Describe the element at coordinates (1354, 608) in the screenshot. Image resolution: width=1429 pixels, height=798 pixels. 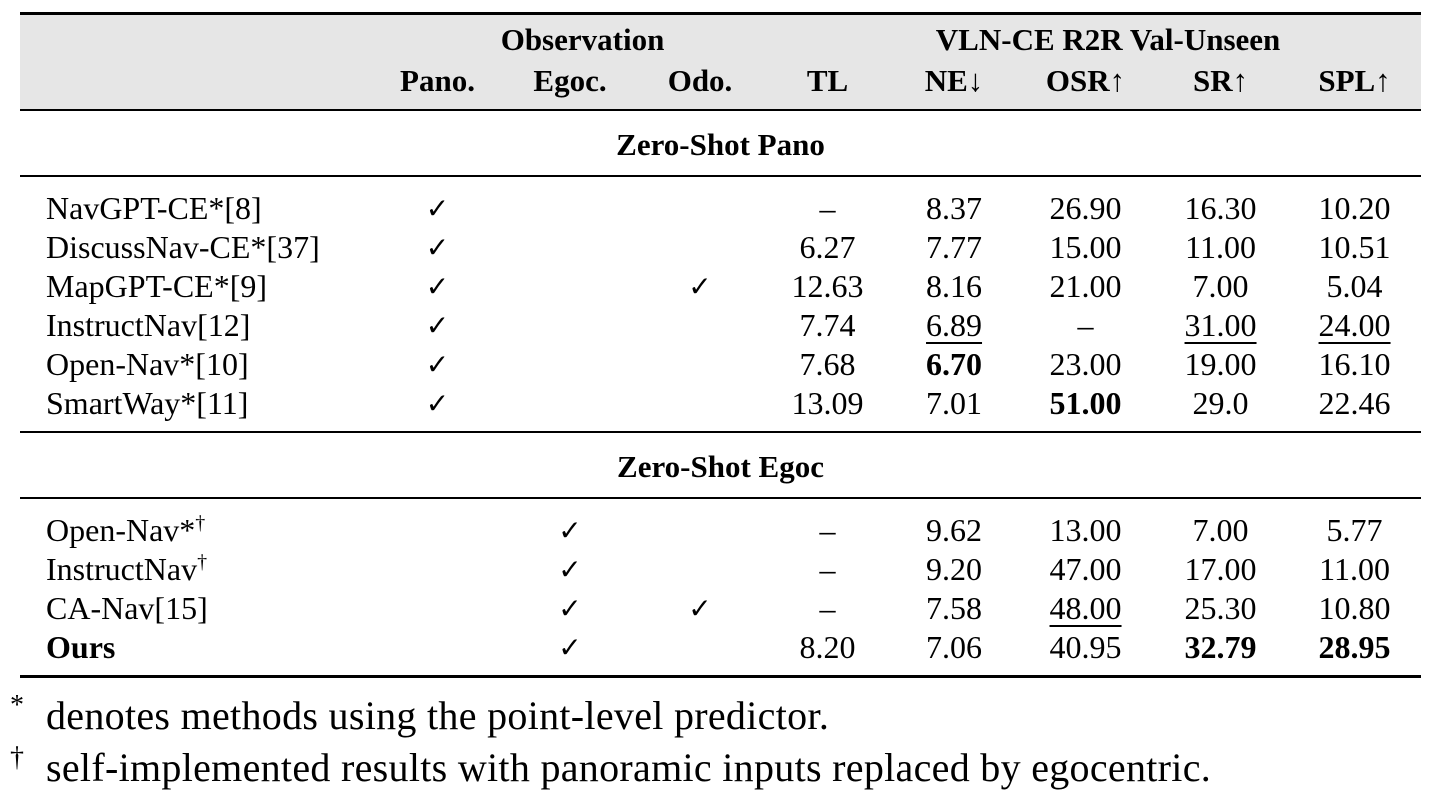
I see `spl-cell: 10.80` at that location.